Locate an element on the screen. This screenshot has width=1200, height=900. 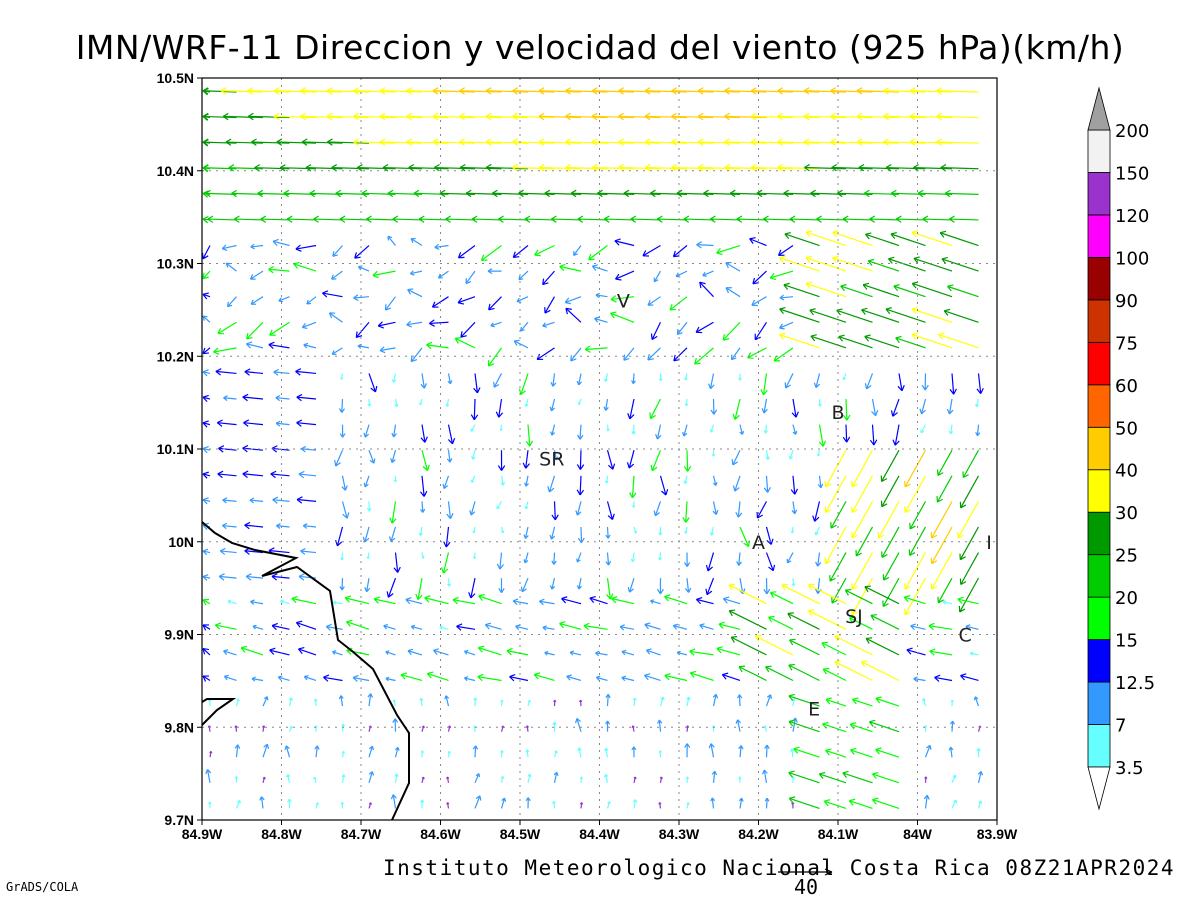
colorbar-label: 40 is located at coordinates (1126, 471).